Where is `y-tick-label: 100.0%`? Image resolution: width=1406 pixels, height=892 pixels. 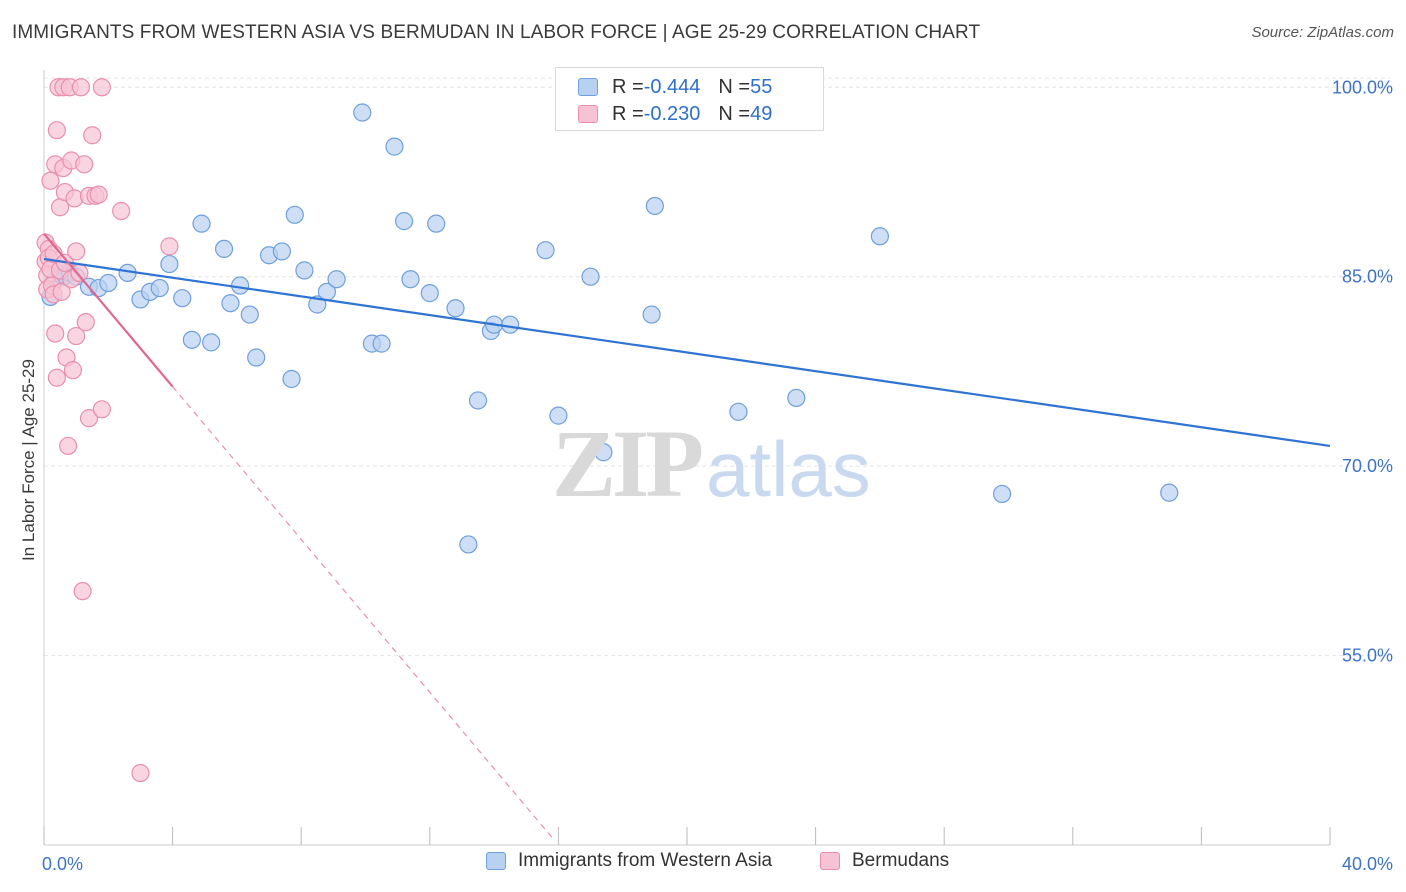
y-tick-label: 100.0% is located at coordinates (1362, 87).